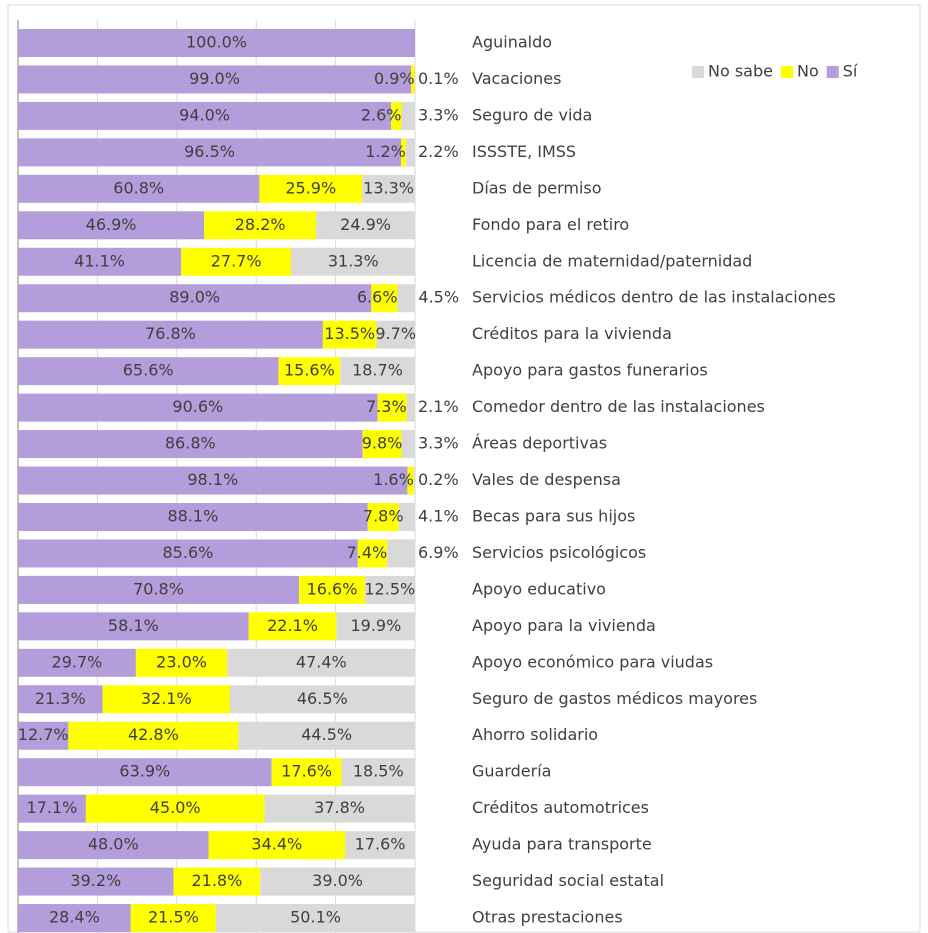 This screenshot has height=933, width=928. Describe the element at coordinates (216, 880) in the screenshot. I see `value-label: 21.8%` at that location.